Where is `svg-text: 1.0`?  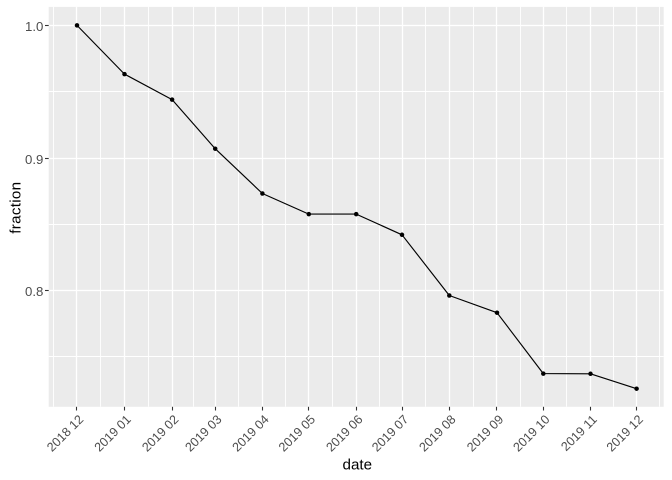
svg-text: 1.0 is located at coordinates (34, 26).